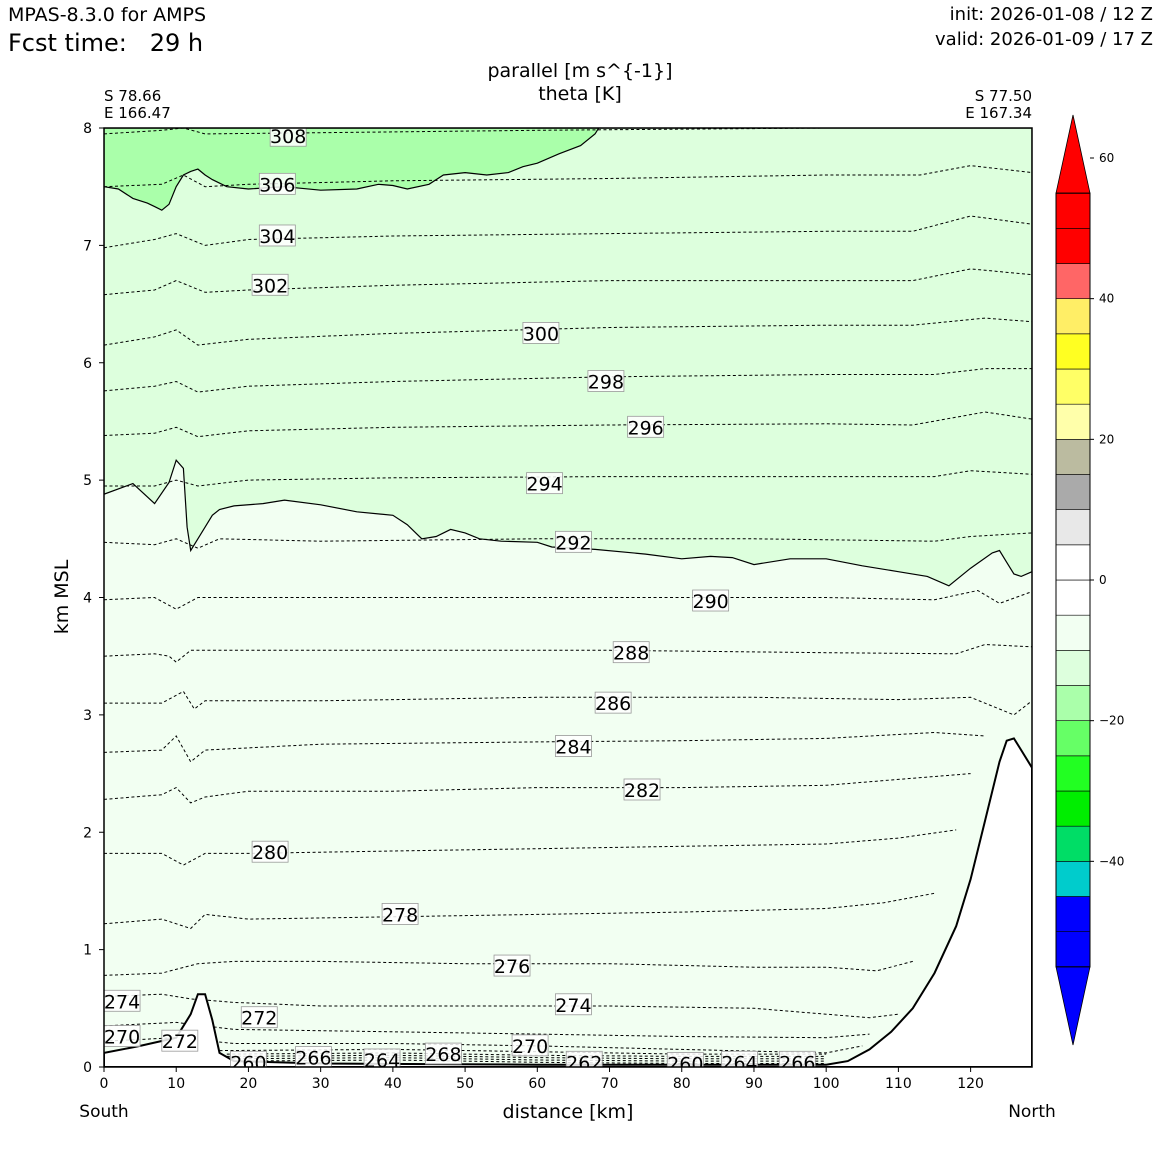 Image resolution: width=1160 pixels, height=1160 pixels. I want to click on x-tick-label: 80, so click(682, 1084).